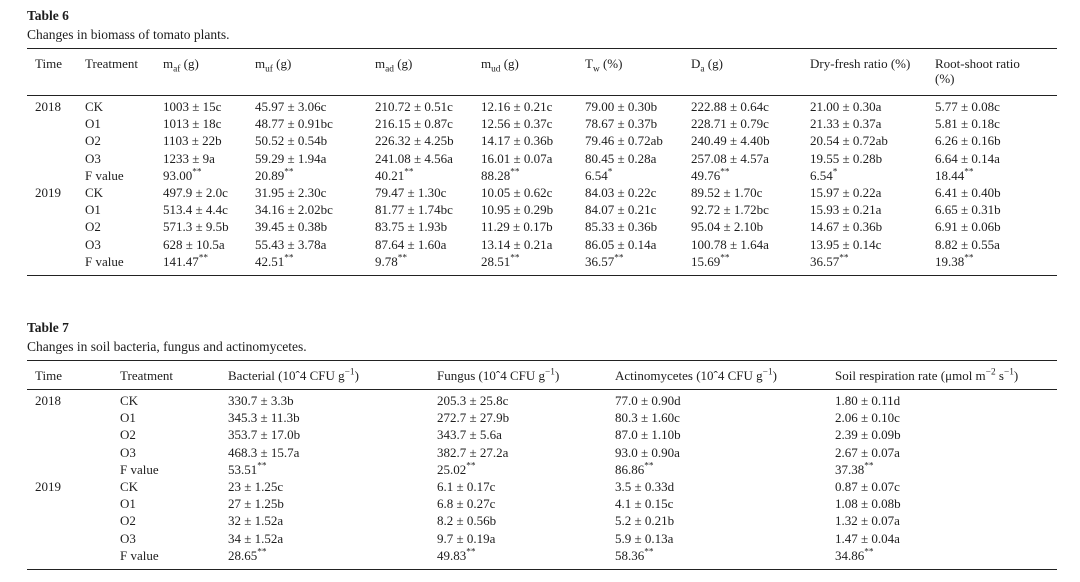 Image resolution: width=1080 pixels, height=582 pixels. I want to click on table-cell: 79.47 ± 1.30c, so click(411, 193).